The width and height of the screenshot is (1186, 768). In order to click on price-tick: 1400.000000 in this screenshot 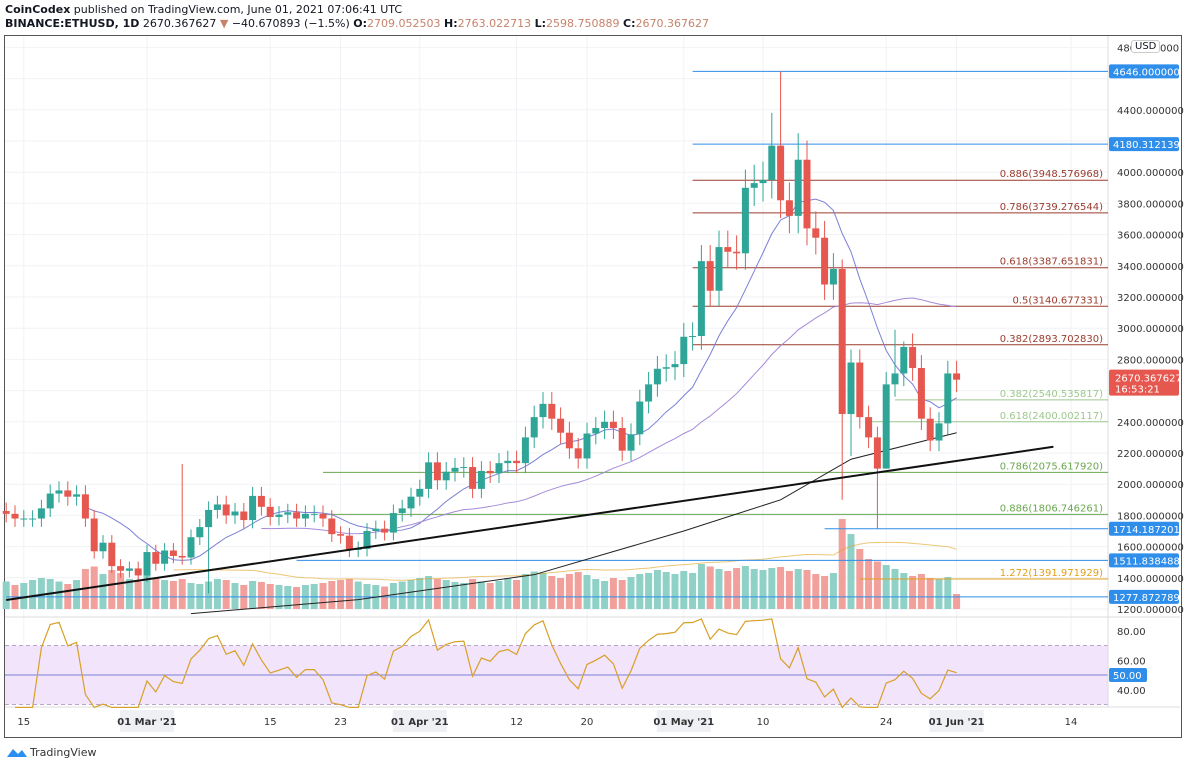, I will do `click(1150, 579)`.